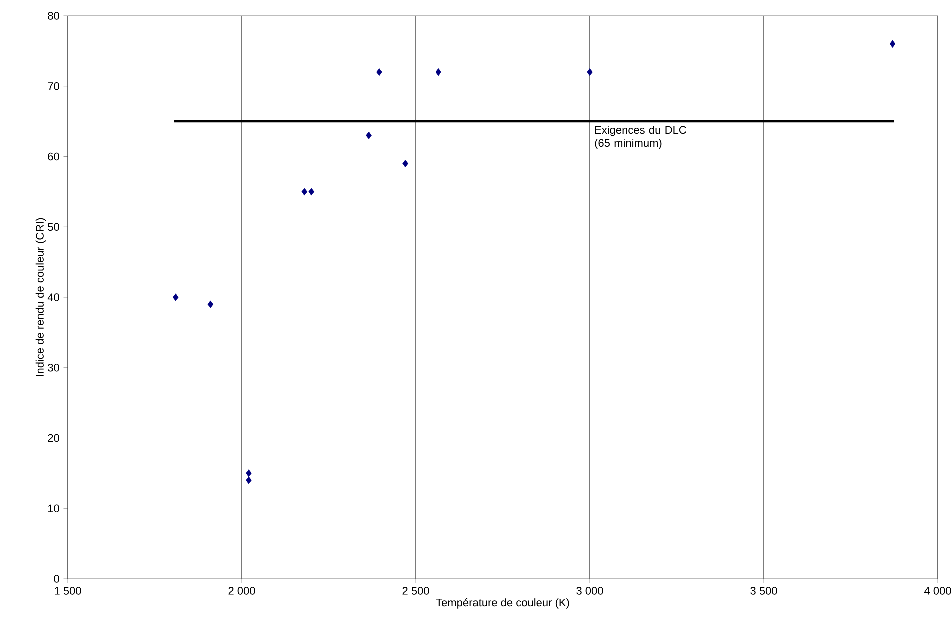  What do you see at coordinates (54, 156) in the screenshot?
I see `y-tick-label: 60` at bounding box center [54, 156].